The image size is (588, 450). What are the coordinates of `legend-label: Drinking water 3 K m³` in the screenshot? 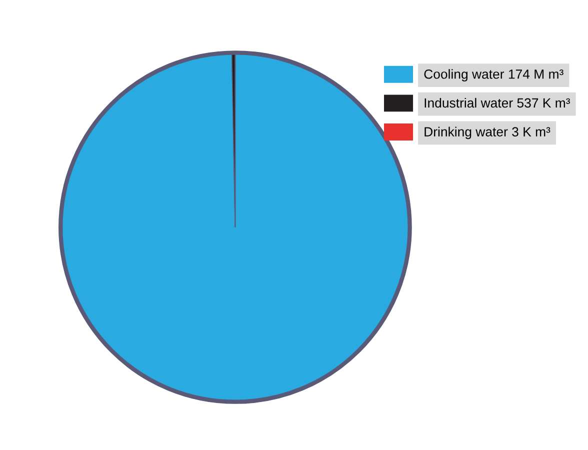 It's located at (487, 133).